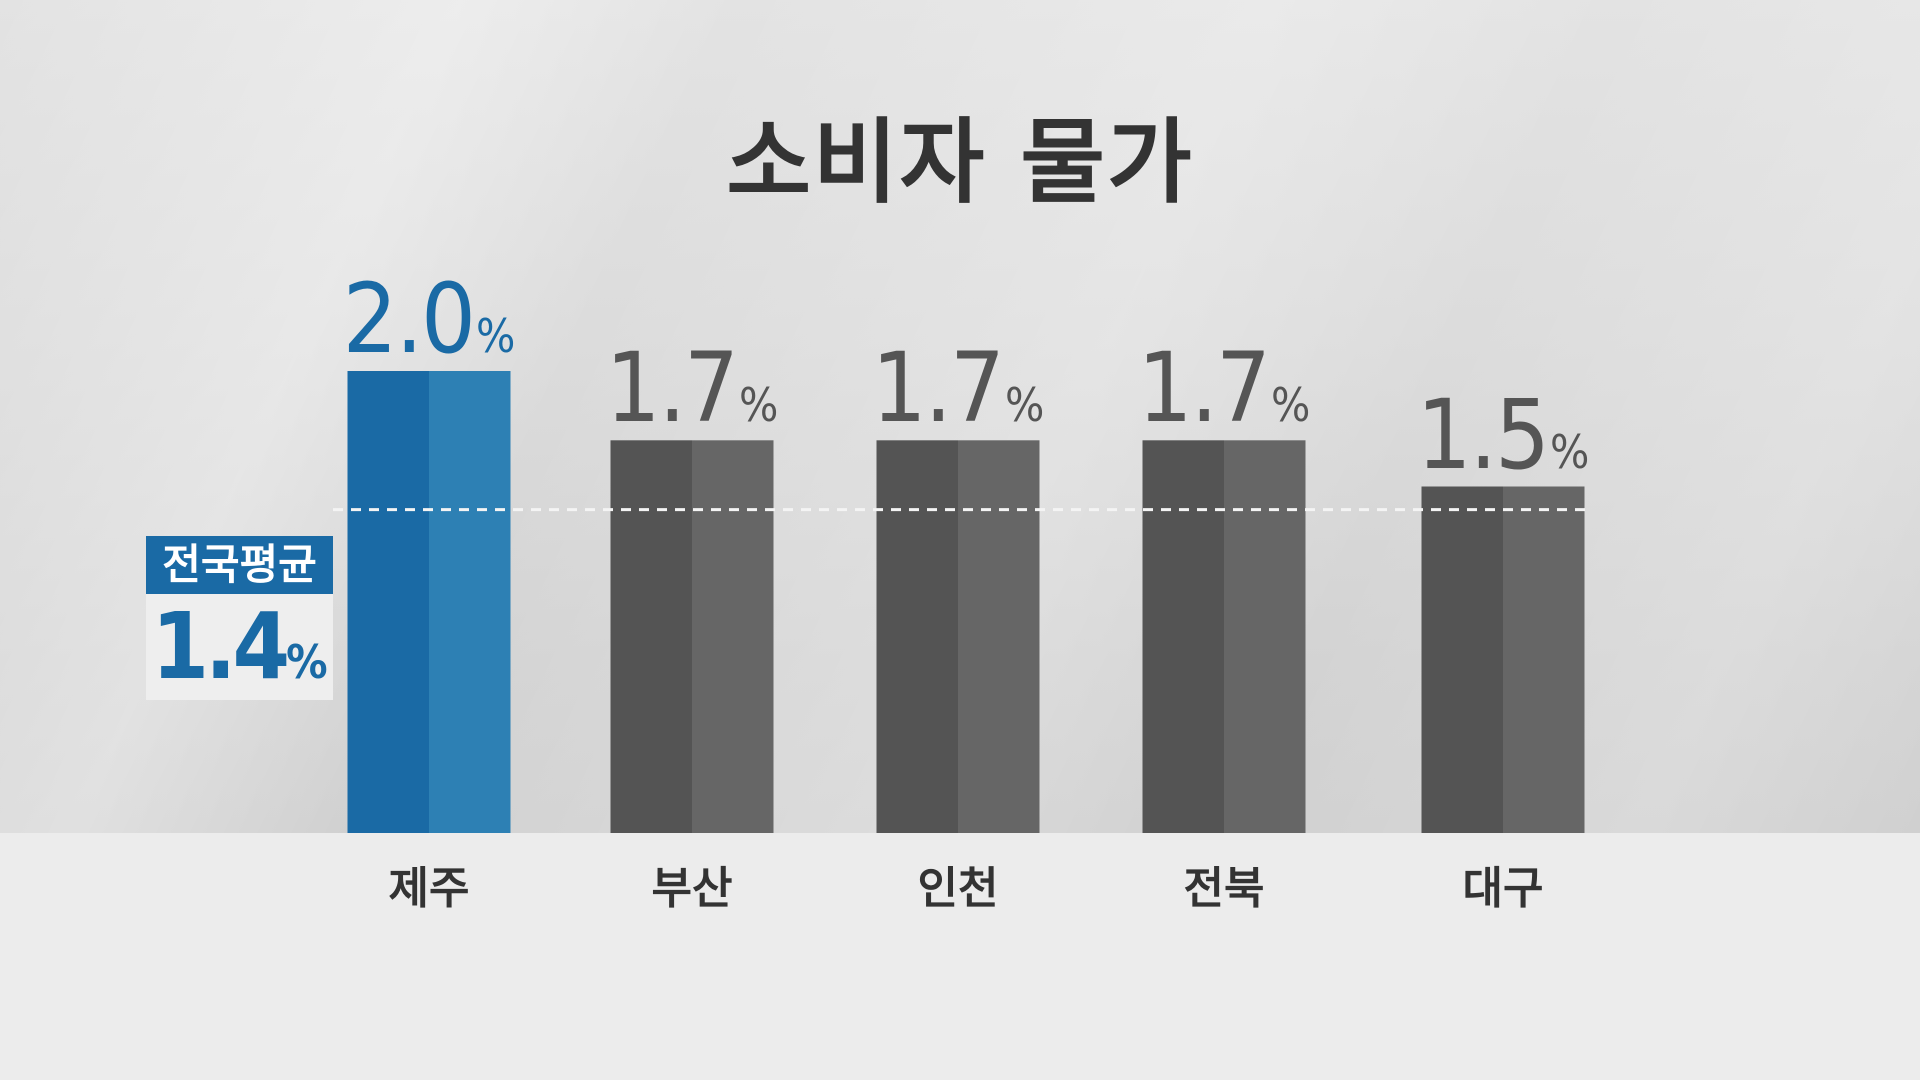 The height and width of the screenshot is (1080, 1920). I want to click on bar-1-left-face, so click(388, 602).